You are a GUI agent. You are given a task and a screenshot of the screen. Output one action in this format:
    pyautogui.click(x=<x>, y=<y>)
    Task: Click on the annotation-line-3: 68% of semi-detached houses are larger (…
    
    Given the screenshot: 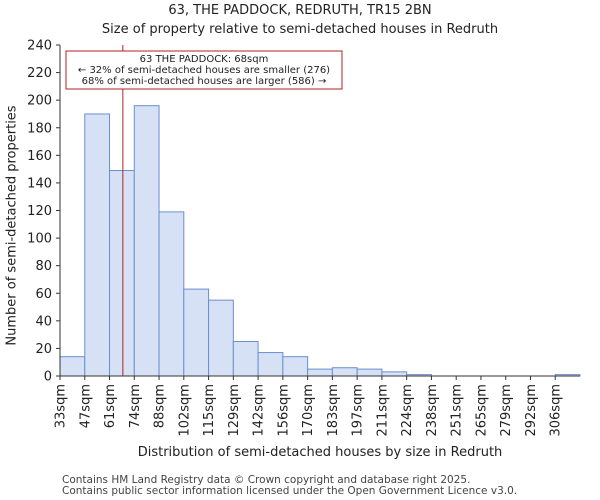 What is the action you would take?
    pyautogui.click(x=204, y=81)
    